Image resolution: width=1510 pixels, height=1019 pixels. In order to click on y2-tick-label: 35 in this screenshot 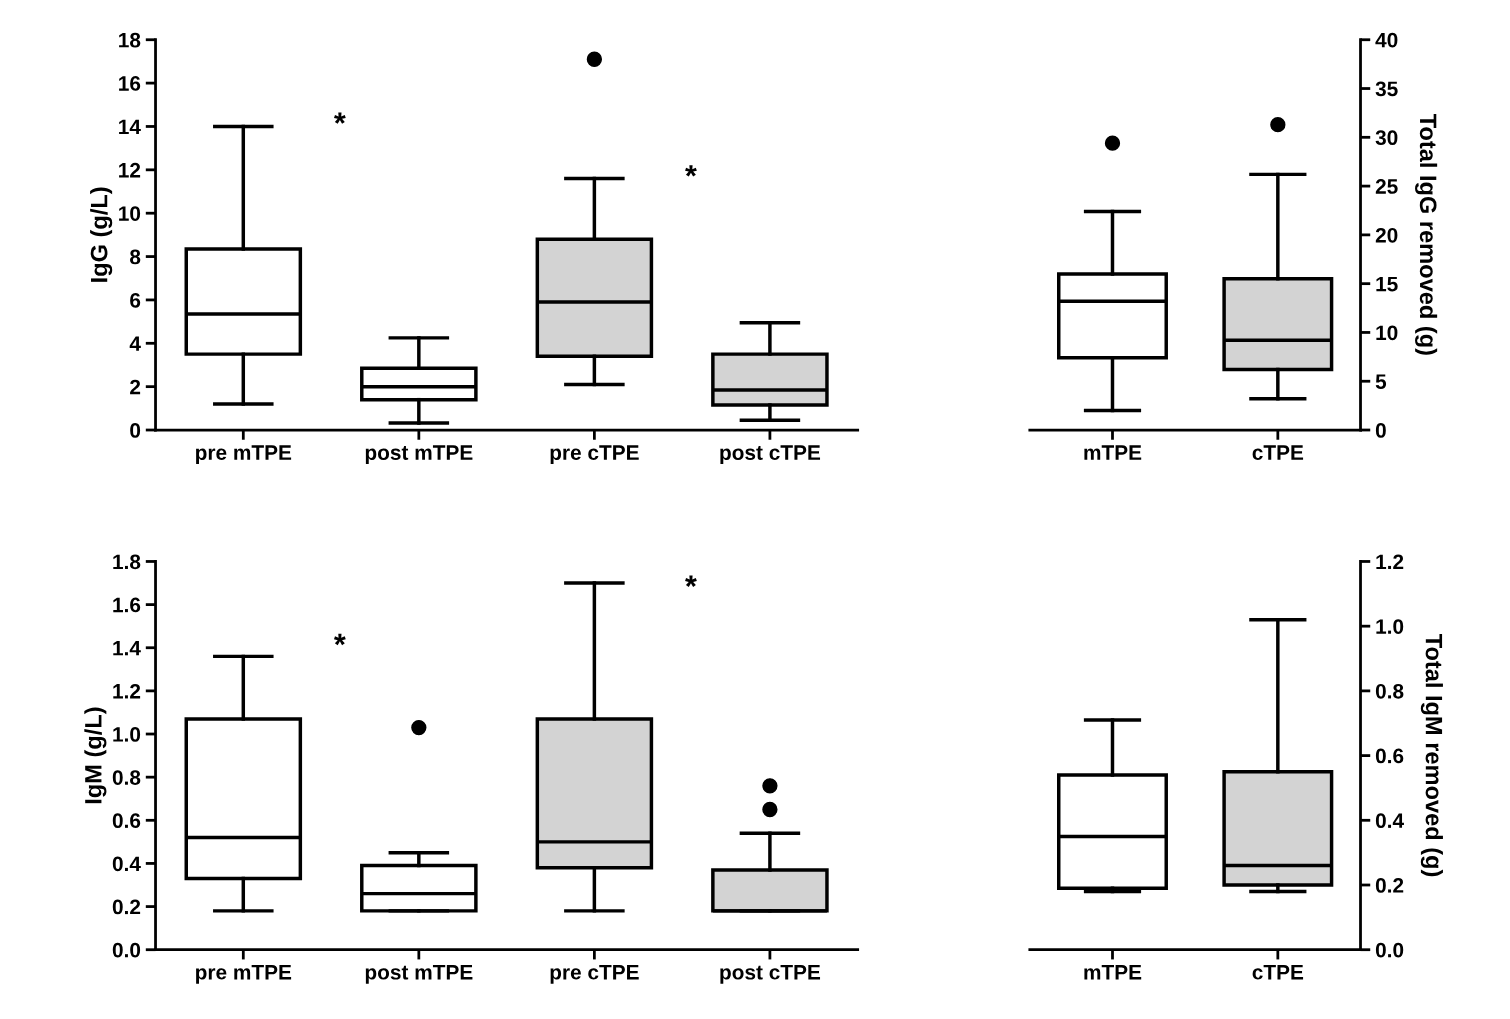, I will do `click(1386, 89)`.